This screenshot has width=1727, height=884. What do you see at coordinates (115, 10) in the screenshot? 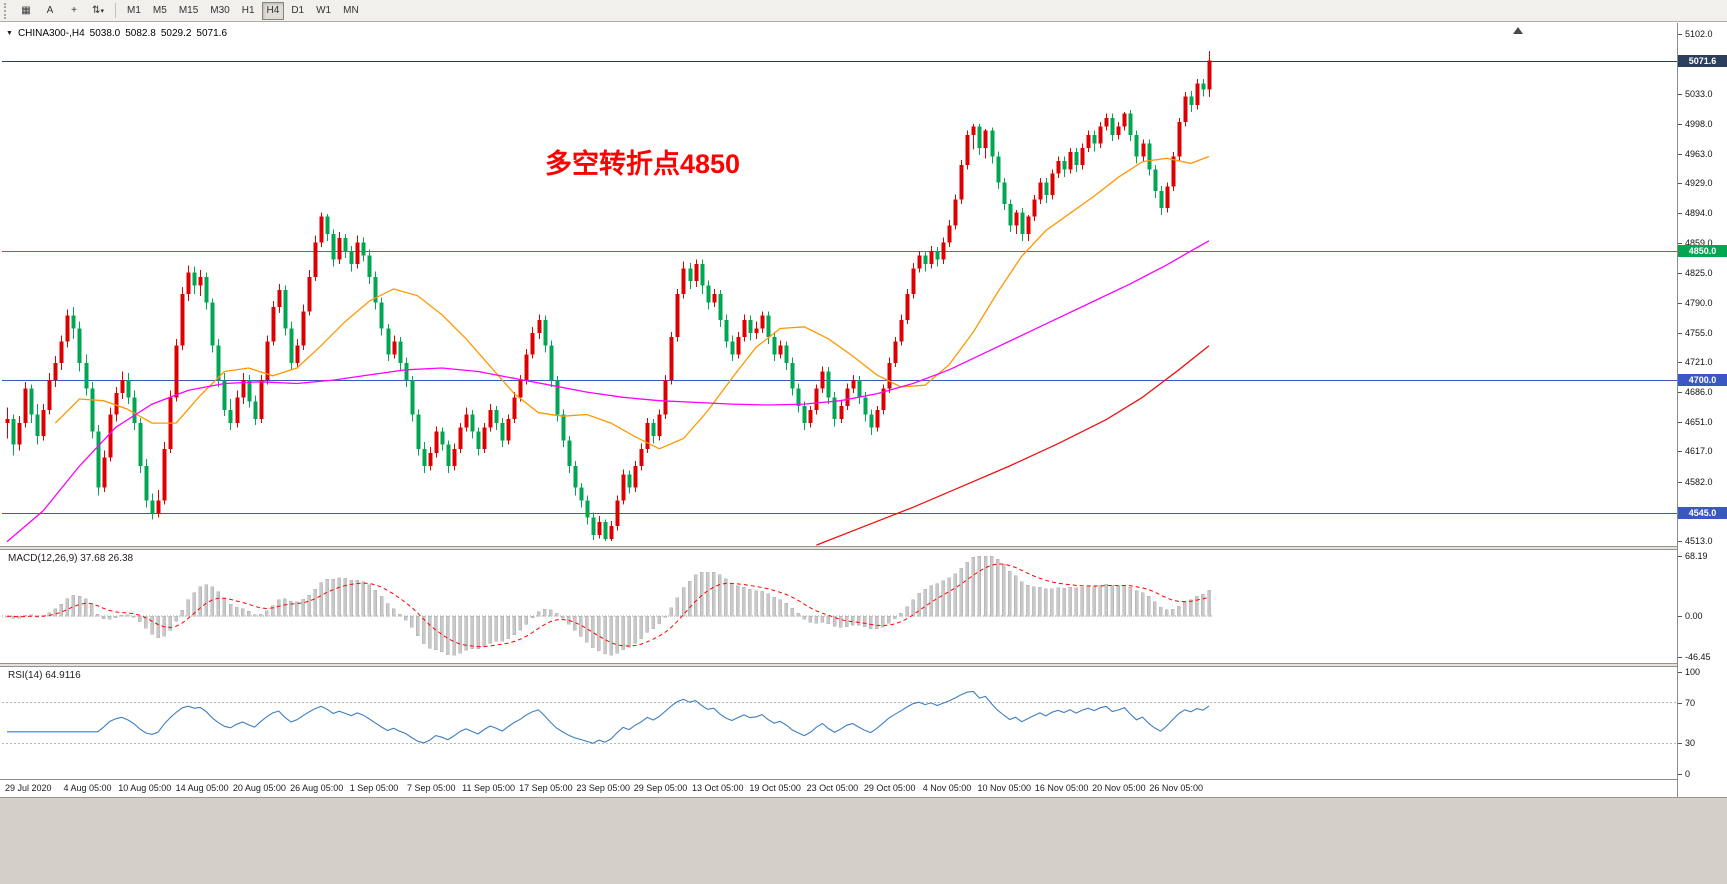
I see `toolbar-separator` at bounding box center [115, 10].